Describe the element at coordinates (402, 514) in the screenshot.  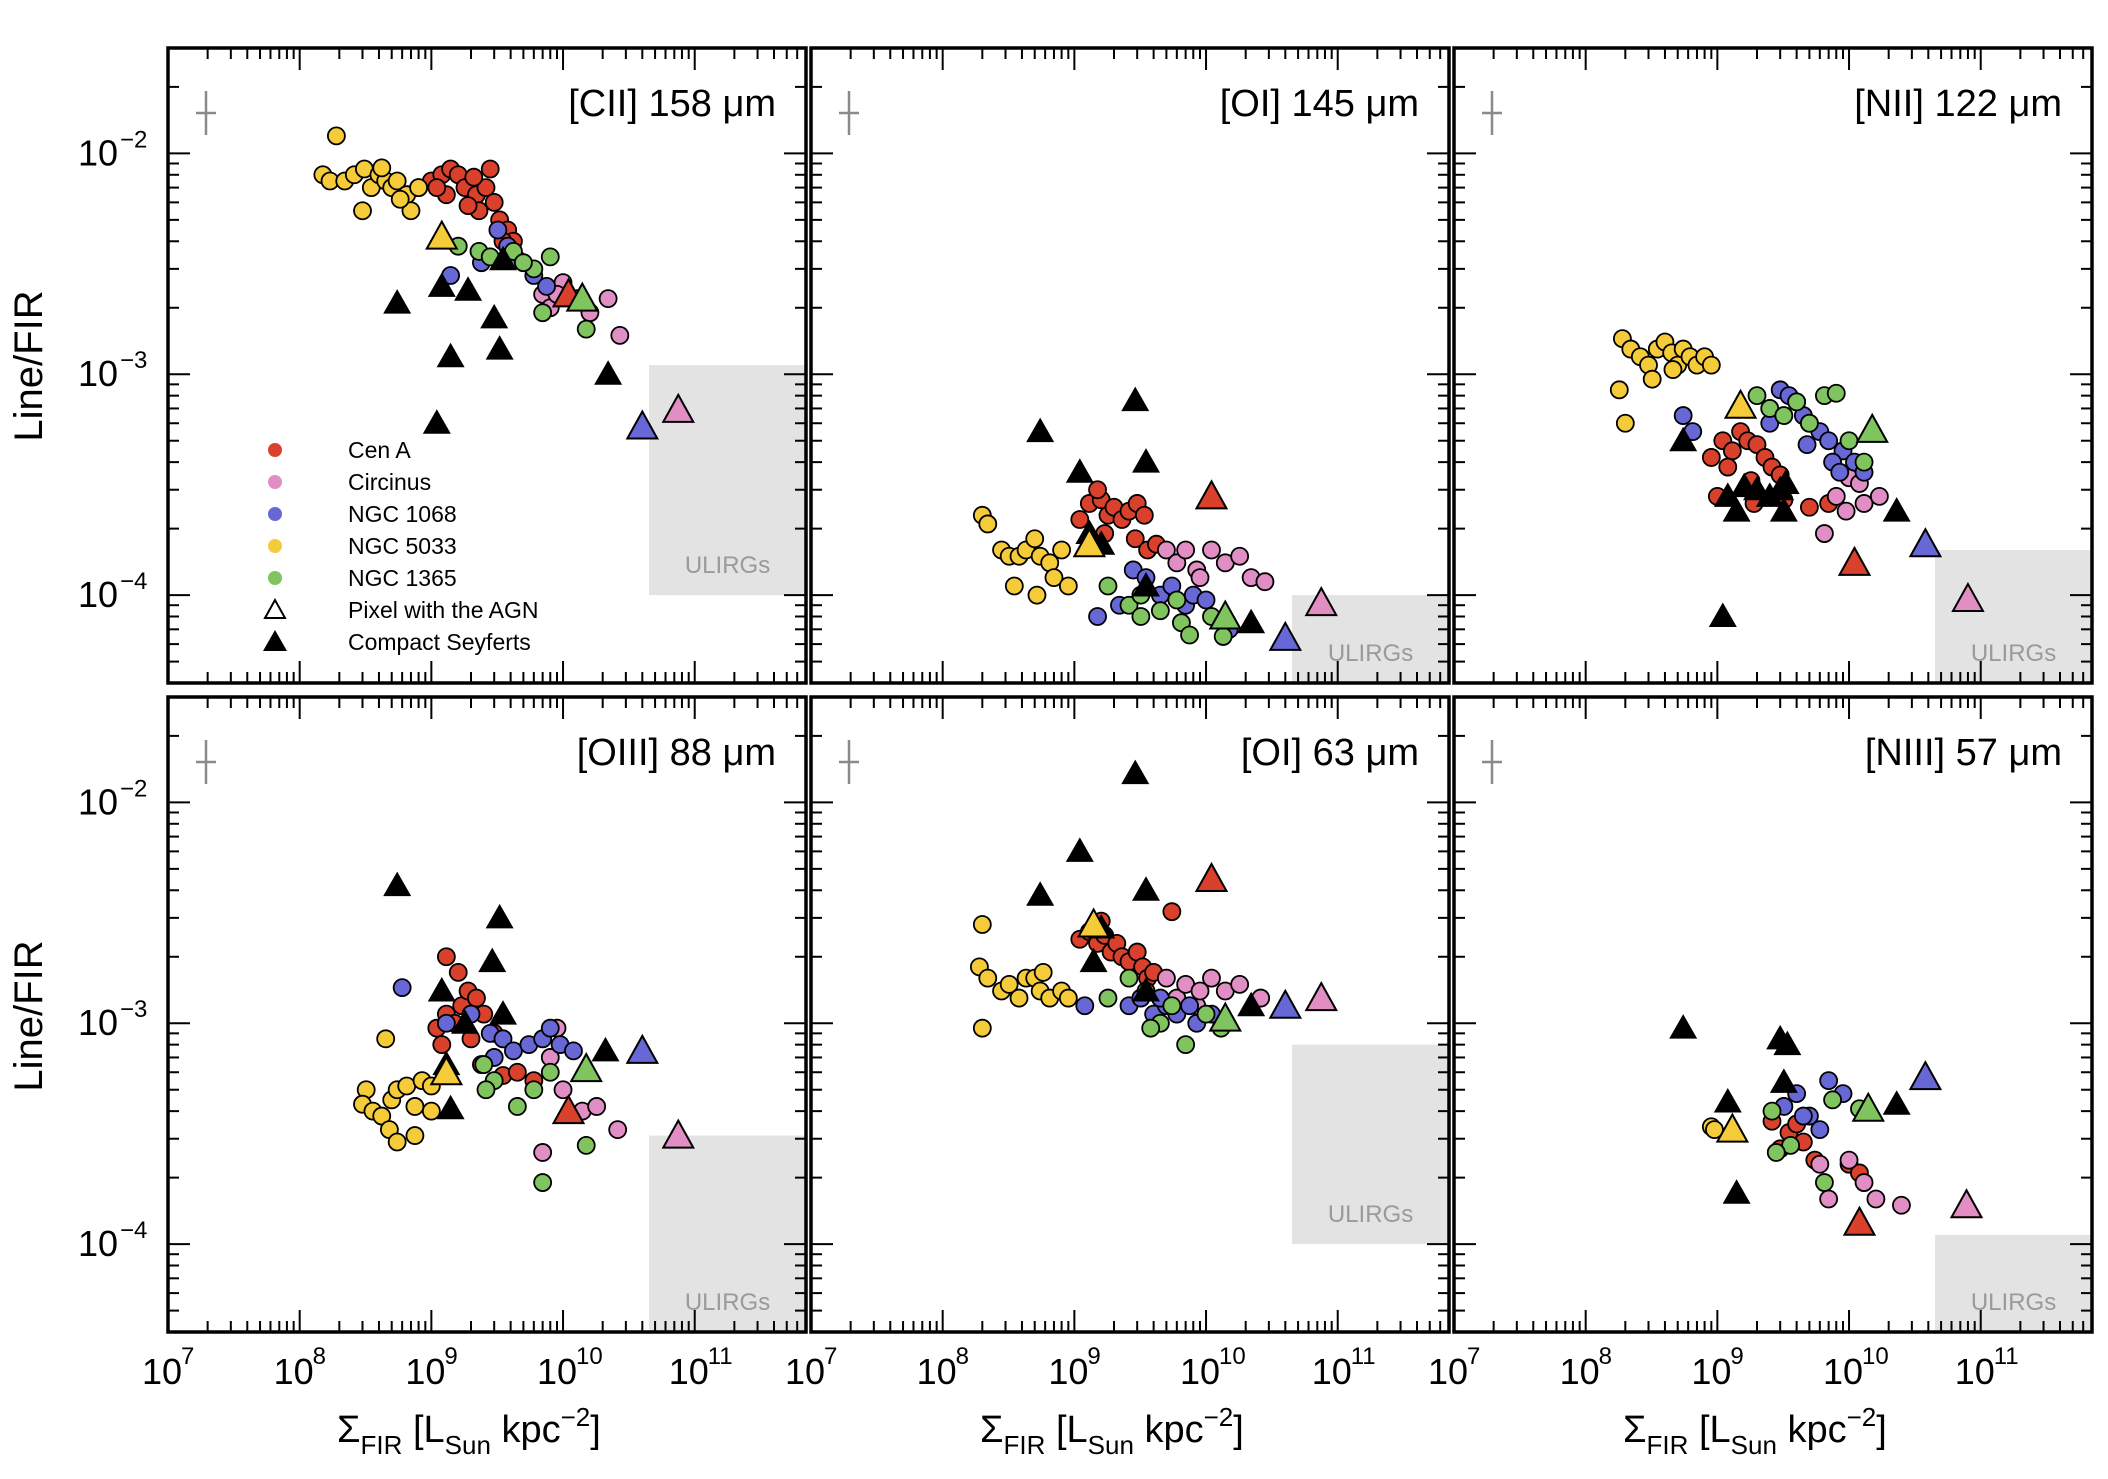
I see `legend-label: NGC 1068` at that location.